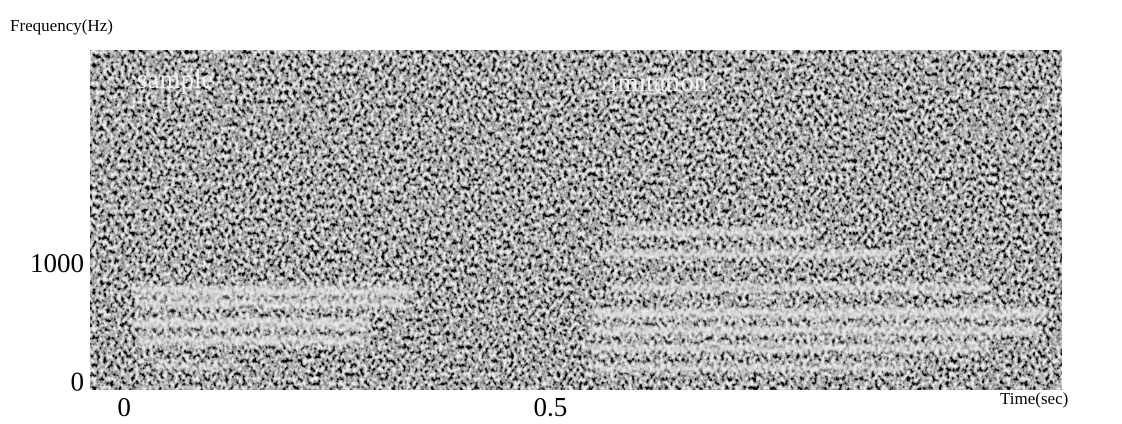 This screenshot has width=1122, height=424. Describe the element at coordinates (659, 82) in the screenshot. I see `annotation: imitation` at that location.